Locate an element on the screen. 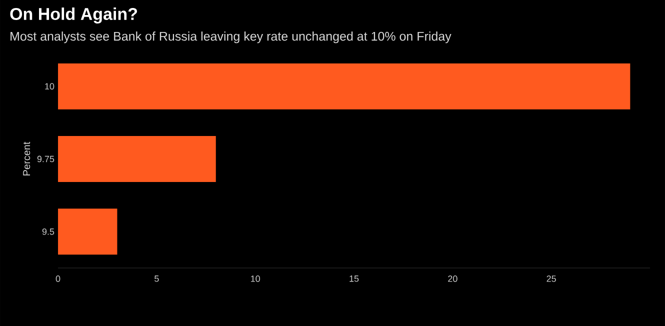 This screenshot has width=665, height=326. x-tick-label: 15 is located at coordinates (354, 279).